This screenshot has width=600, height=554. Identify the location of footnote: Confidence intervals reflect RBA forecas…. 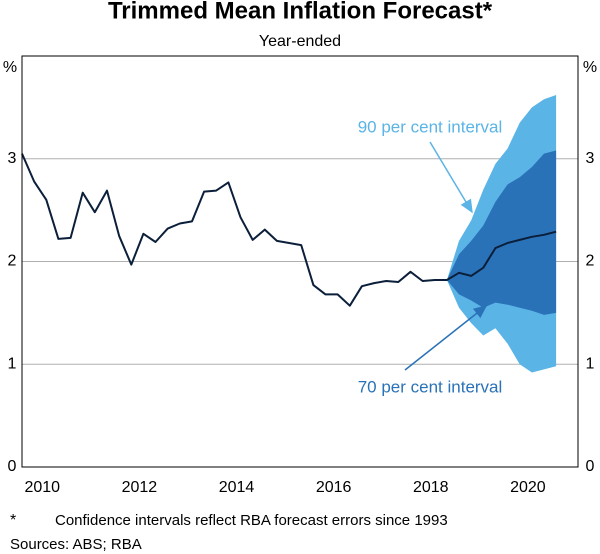
(251, 520).